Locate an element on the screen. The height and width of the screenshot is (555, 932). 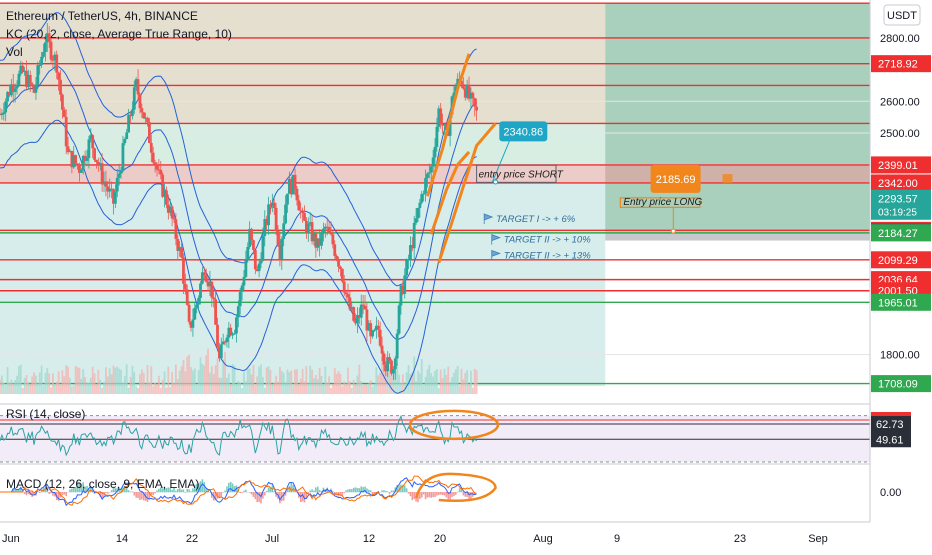
currency-button: USDT is located at coordinates (902, 15).